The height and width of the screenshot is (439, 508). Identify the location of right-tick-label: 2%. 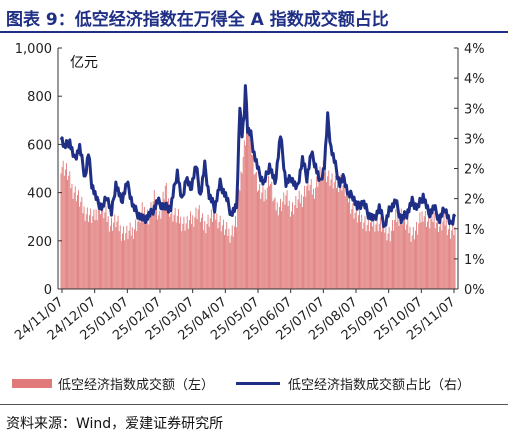
(474, 200).